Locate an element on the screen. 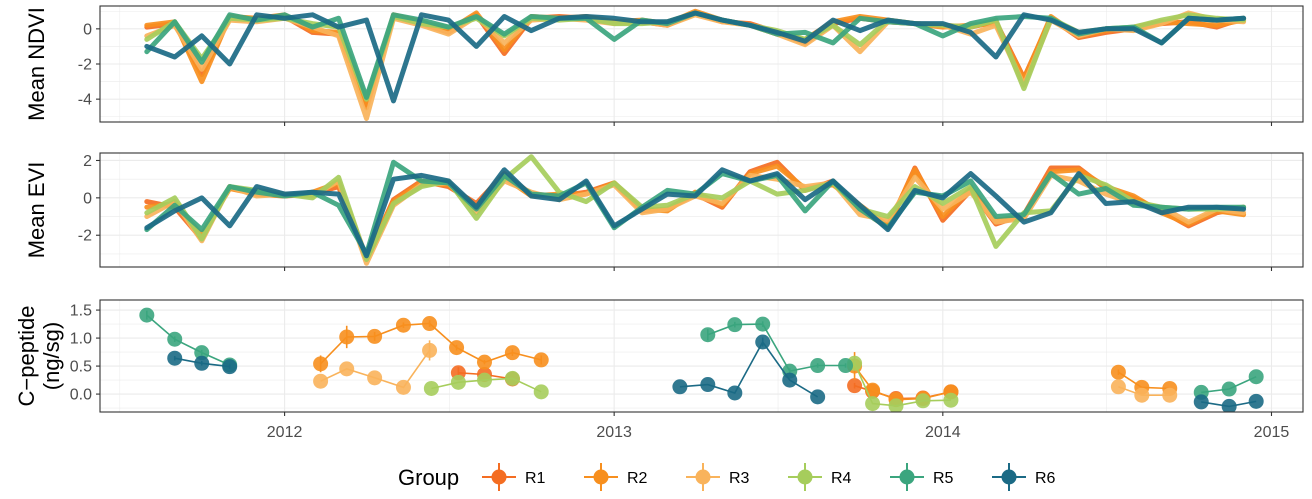 The width and height of the screenshot is (1312, 499). legend-item-R4: R4 is located at coordinates (820, 477).